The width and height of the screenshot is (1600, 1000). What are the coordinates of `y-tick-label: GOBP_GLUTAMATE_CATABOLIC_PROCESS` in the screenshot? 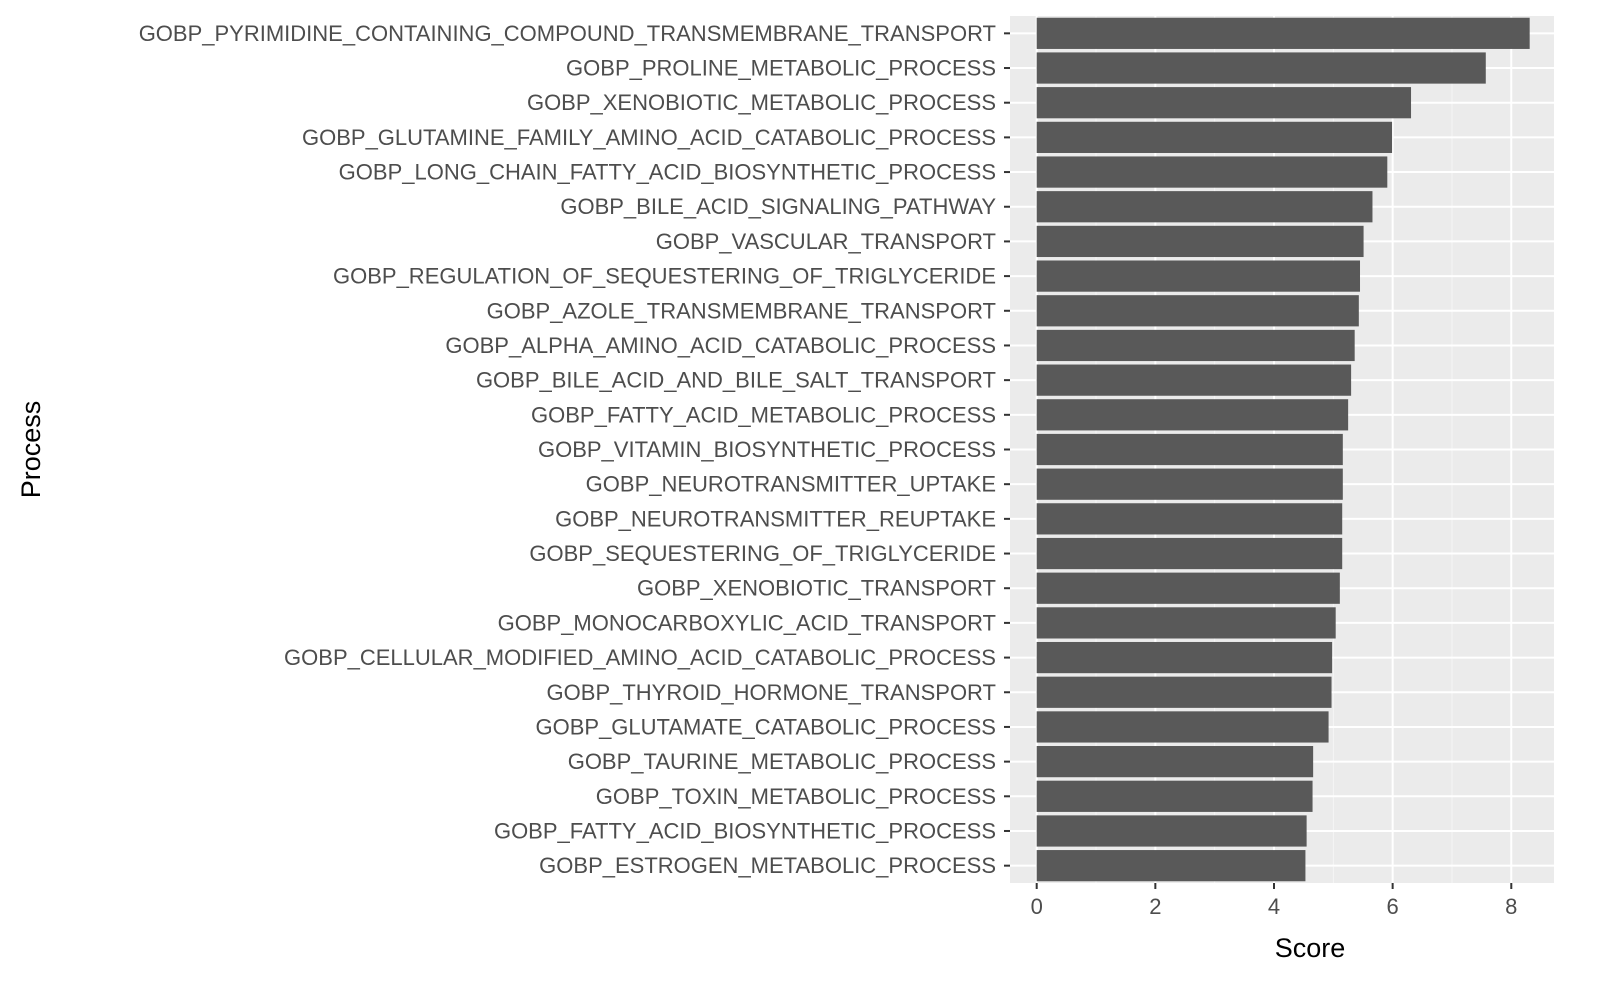 It's located at (766, 726).